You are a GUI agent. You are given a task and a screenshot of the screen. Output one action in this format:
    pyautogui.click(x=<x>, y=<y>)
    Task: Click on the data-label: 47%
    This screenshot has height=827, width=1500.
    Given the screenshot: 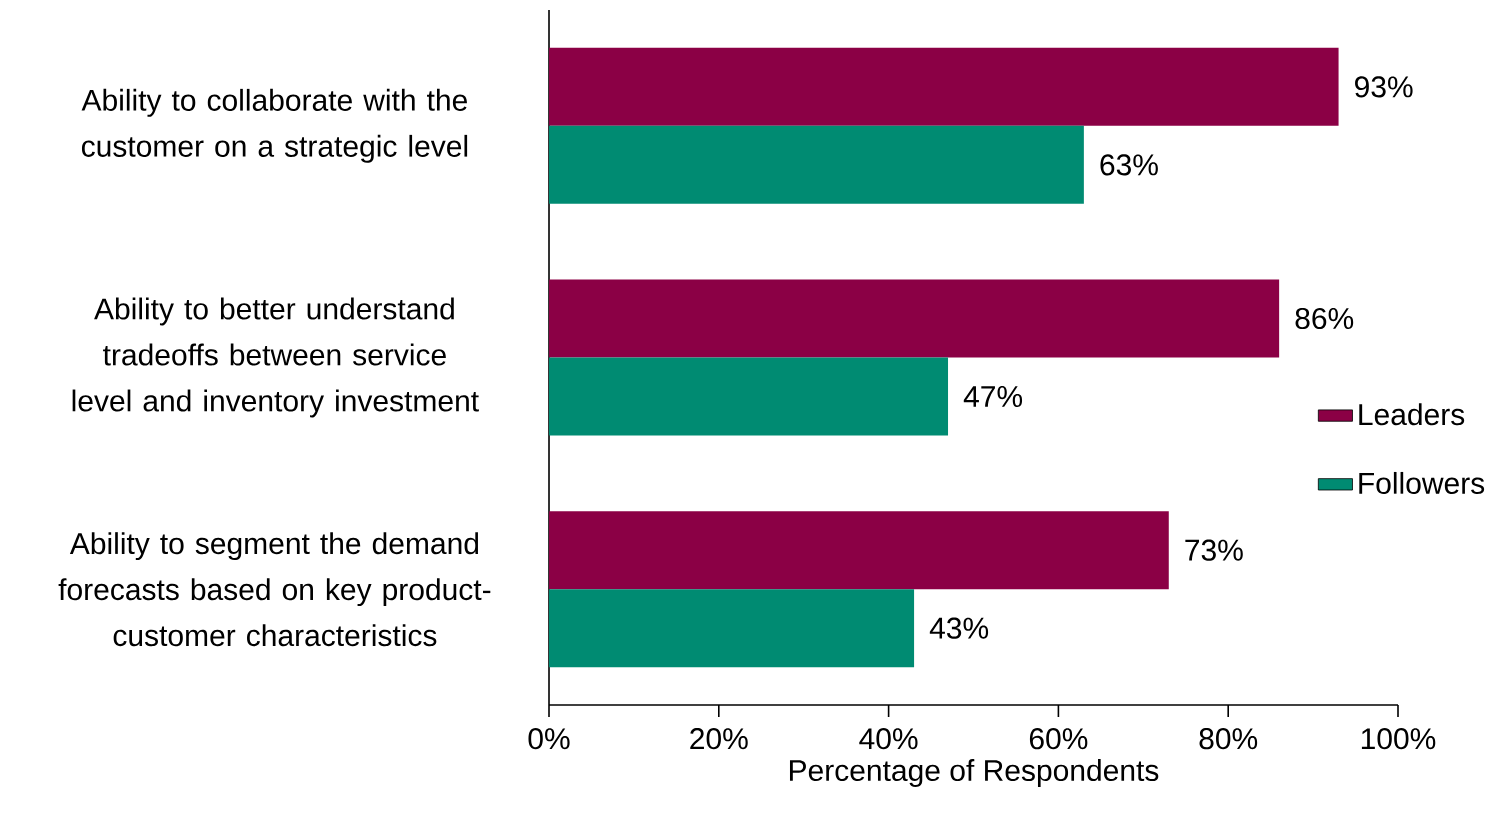 What is the action you would take?
    pyautogui.click(x=993, y=397)
    